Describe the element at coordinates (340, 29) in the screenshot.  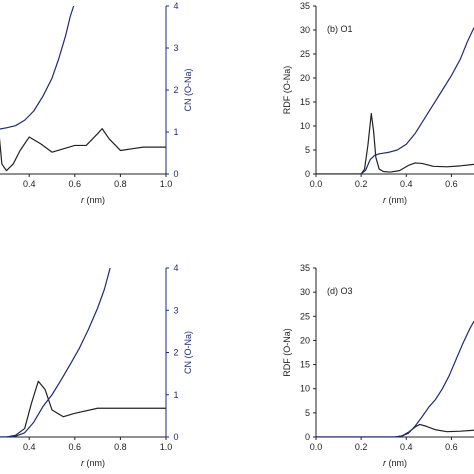
I see `panel-label: (b) O1` at that location.